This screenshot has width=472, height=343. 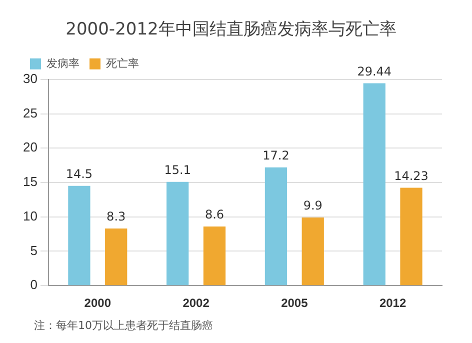 I want to click on text: 注：每年10万以上患者死于结直肠癌, so click(x=123, y=325).